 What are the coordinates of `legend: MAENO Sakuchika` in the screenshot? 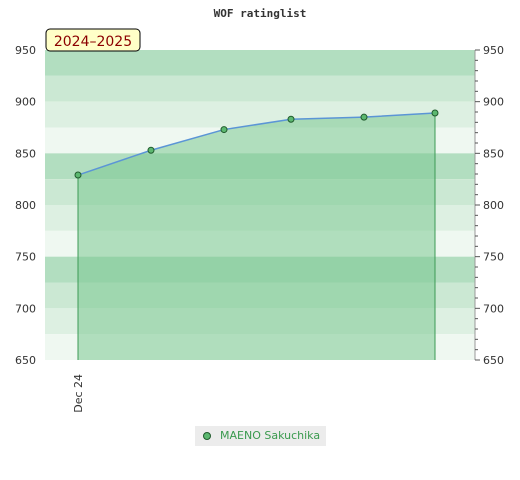 It's located at (260, 436).